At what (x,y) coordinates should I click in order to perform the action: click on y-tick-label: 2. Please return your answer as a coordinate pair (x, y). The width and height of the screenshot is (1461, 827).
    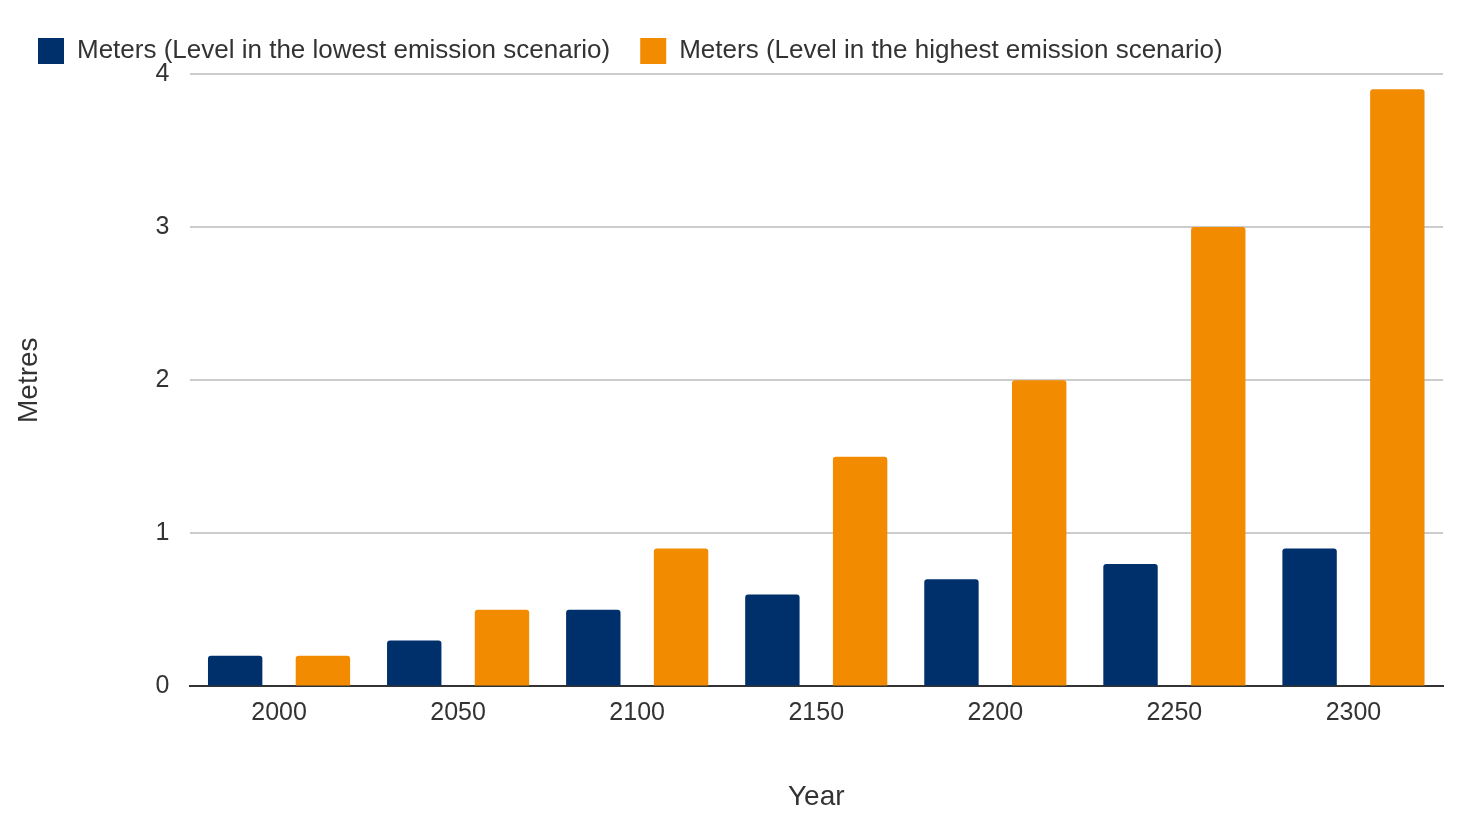
    Looking at the image, I should click on (162, 378).